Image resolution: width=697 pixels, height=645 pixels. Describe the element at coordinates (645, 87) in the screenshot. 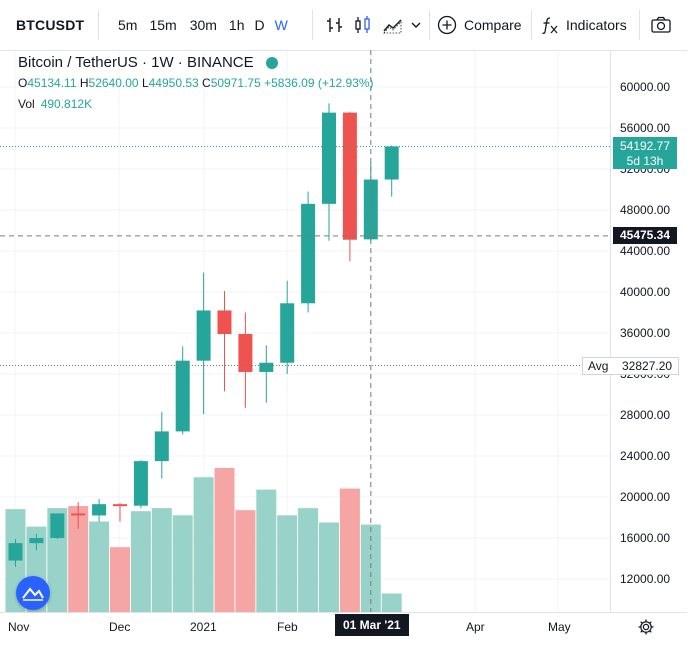

I see `price-axis-label: 60000.00` at that location.